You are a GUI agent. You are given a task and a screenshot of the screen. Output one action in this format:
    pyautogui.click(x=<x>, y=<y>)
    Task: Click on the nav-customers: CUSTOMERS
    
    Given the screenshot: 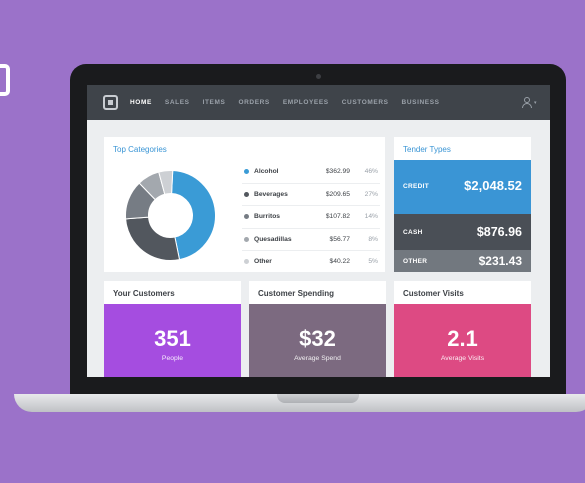 What is the action you would take?
    pyautogui.click(x=365, y=102)
    